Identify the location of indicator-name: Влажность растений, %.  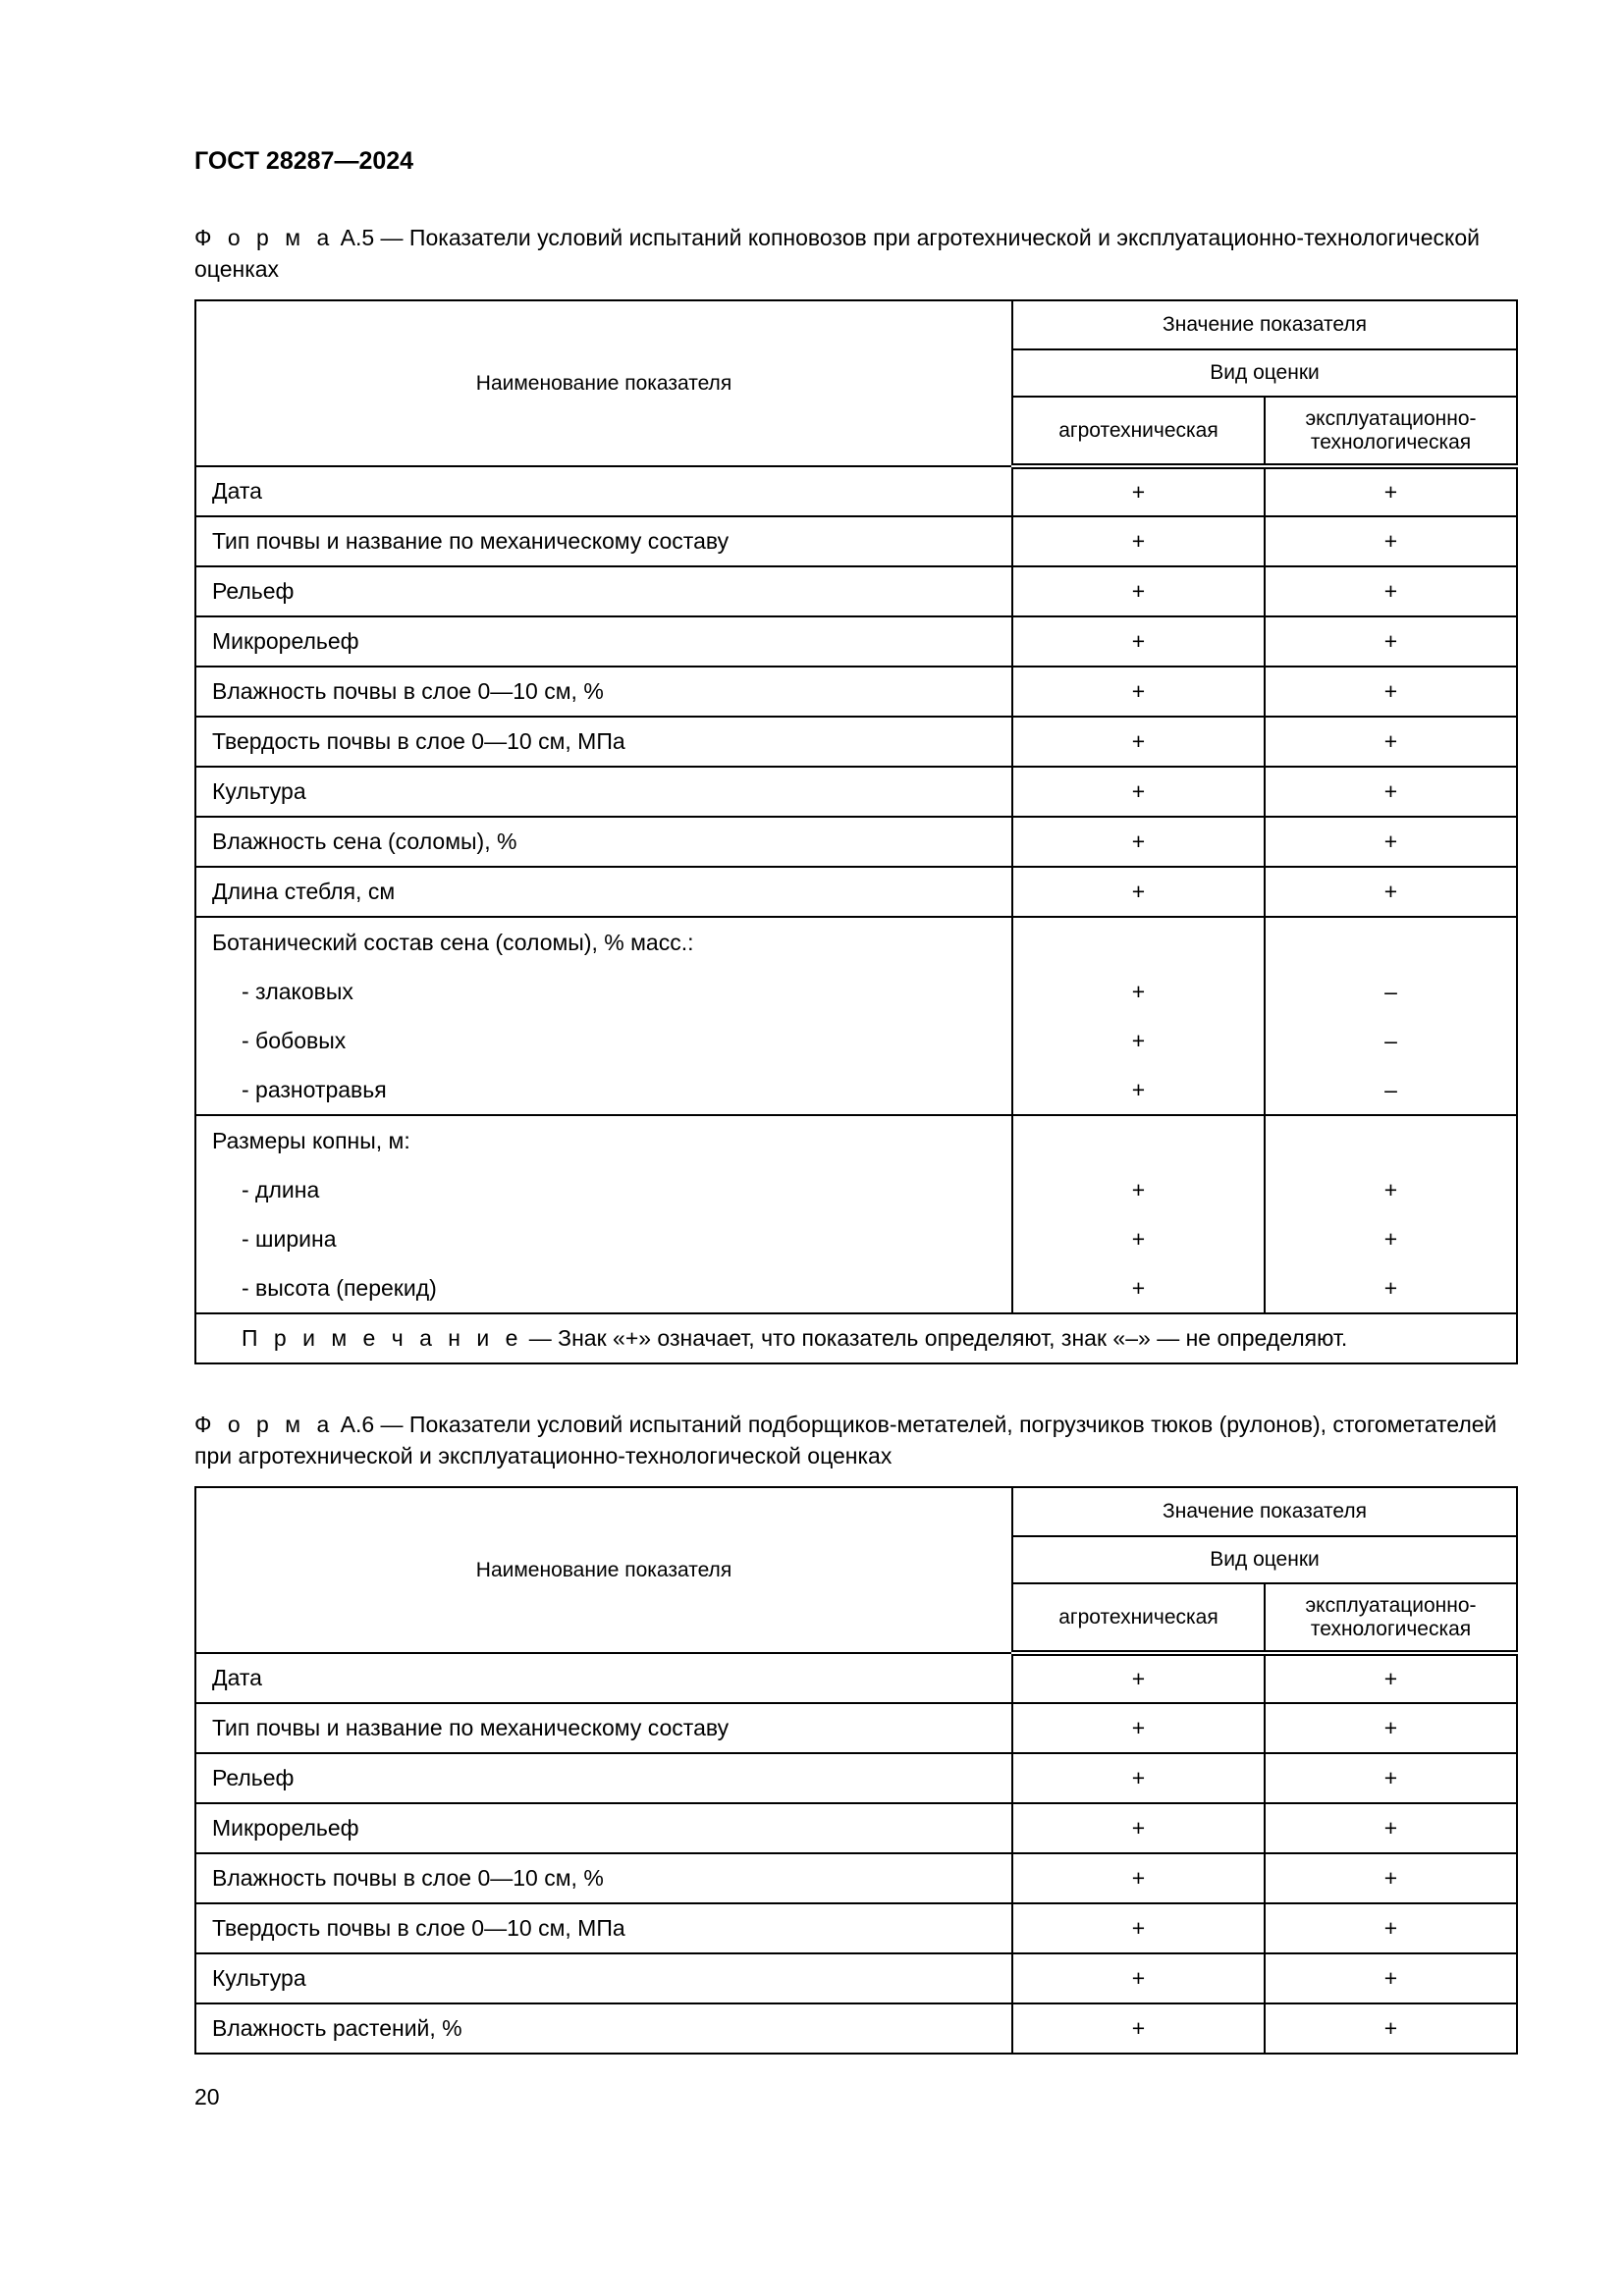
(603, 2028).